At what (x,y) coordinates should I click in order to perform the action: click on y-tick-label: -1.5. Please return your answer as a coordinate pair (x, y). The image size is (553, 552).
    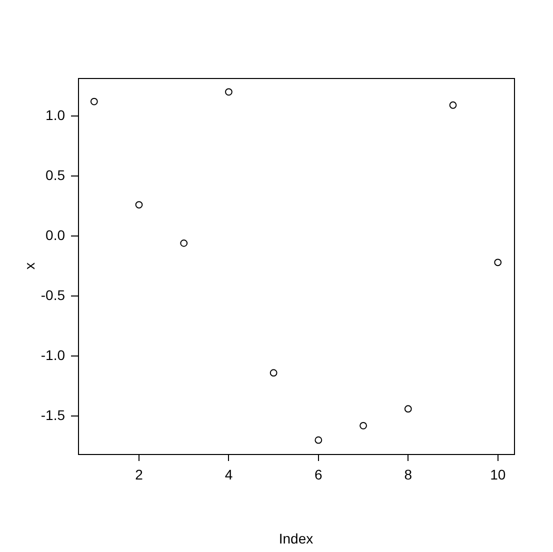
    Looking at the image, I should click on (53, 414).